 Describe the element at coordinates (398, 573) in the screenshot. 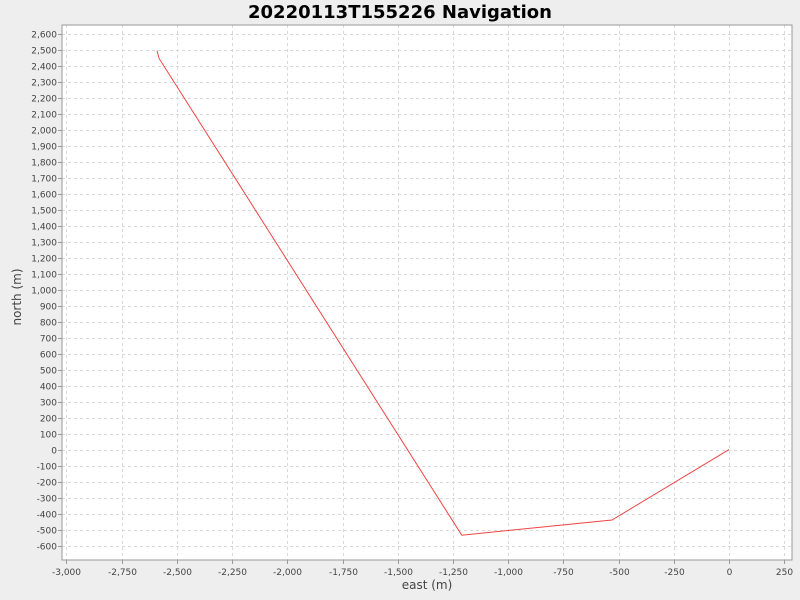

I see `x-tick-label: -1,500` at that location.